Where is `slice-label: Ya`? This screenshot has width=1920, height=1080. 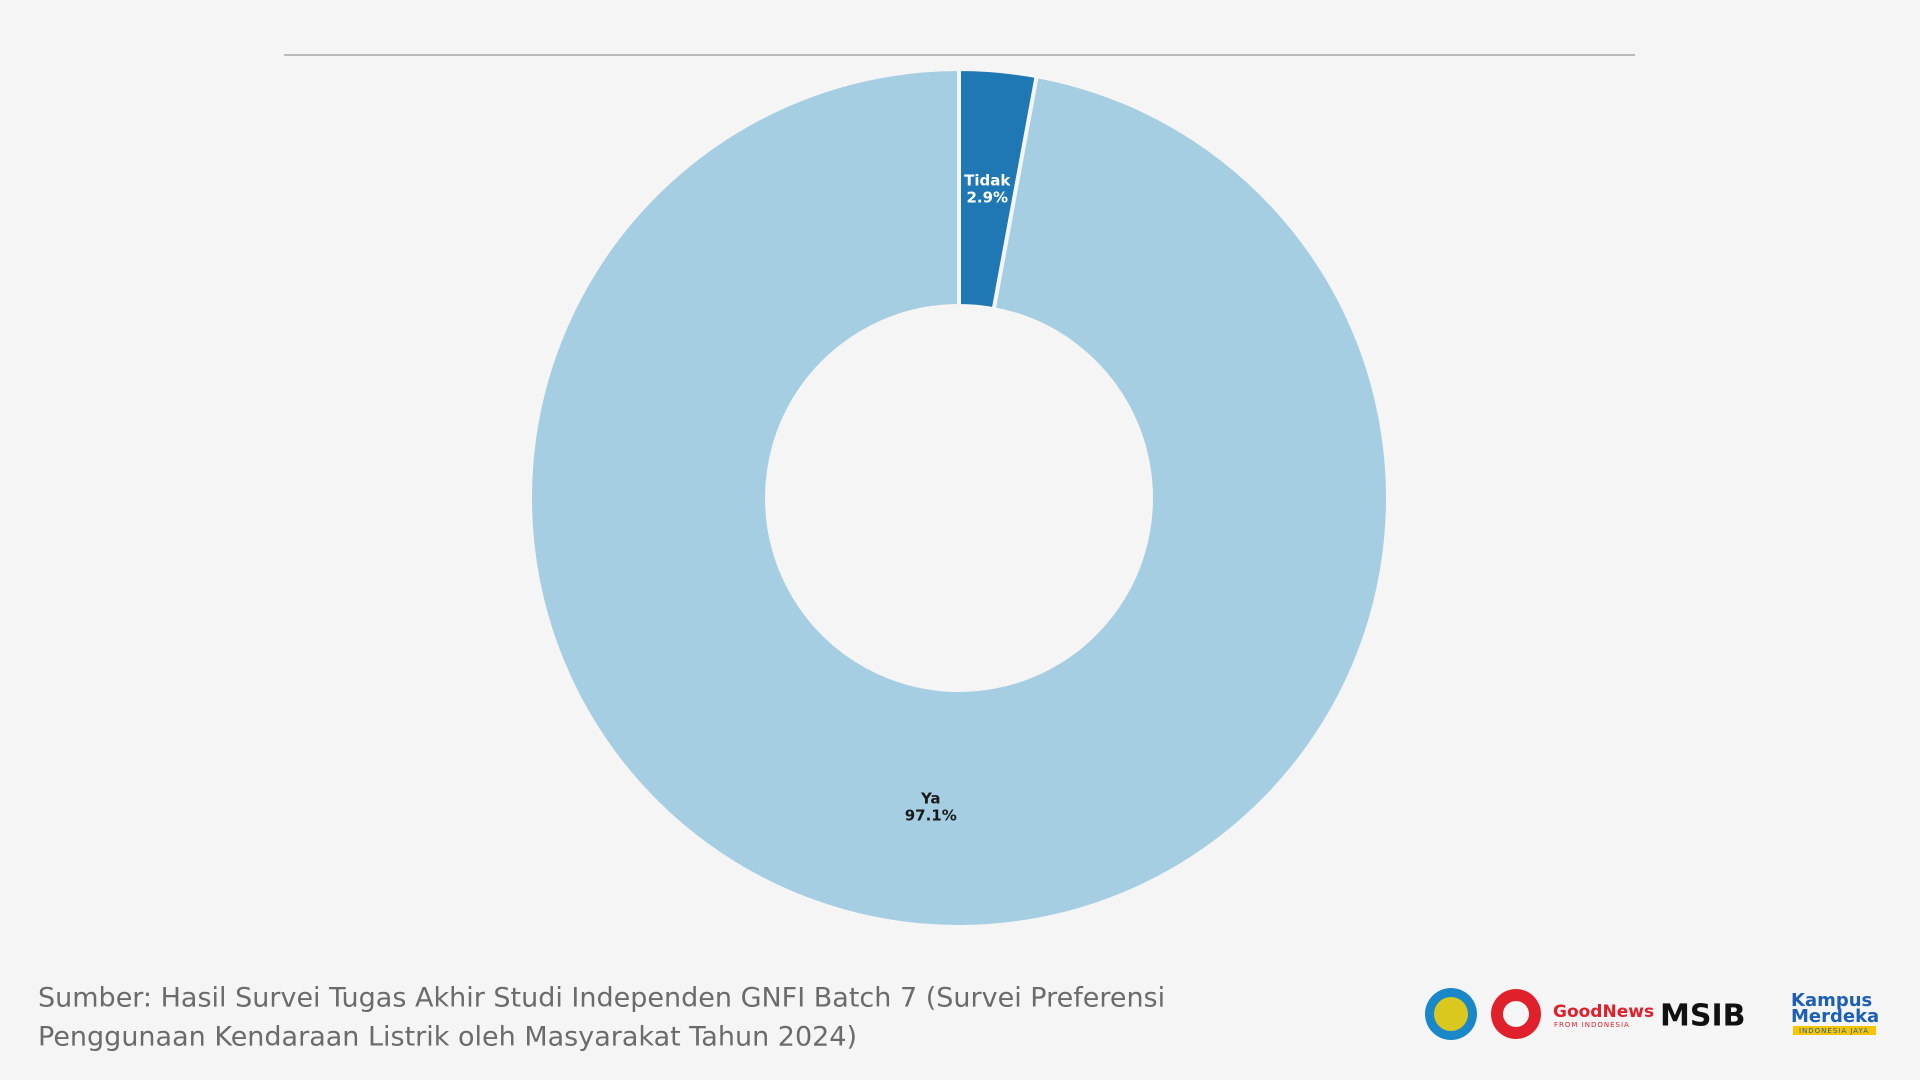 slice-label: Ya is located at coordinates (930, 799).